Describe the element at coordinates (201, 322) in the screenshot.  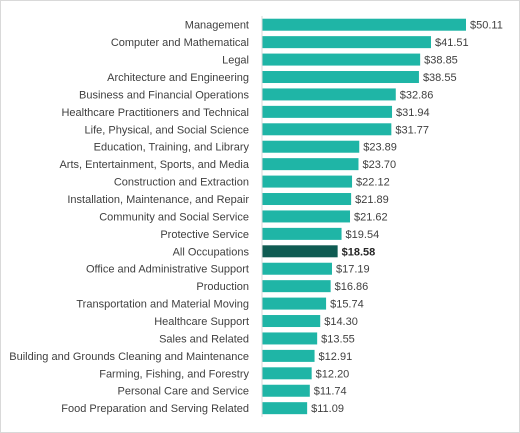
I see `category-label: Healthcare Support` at that location.